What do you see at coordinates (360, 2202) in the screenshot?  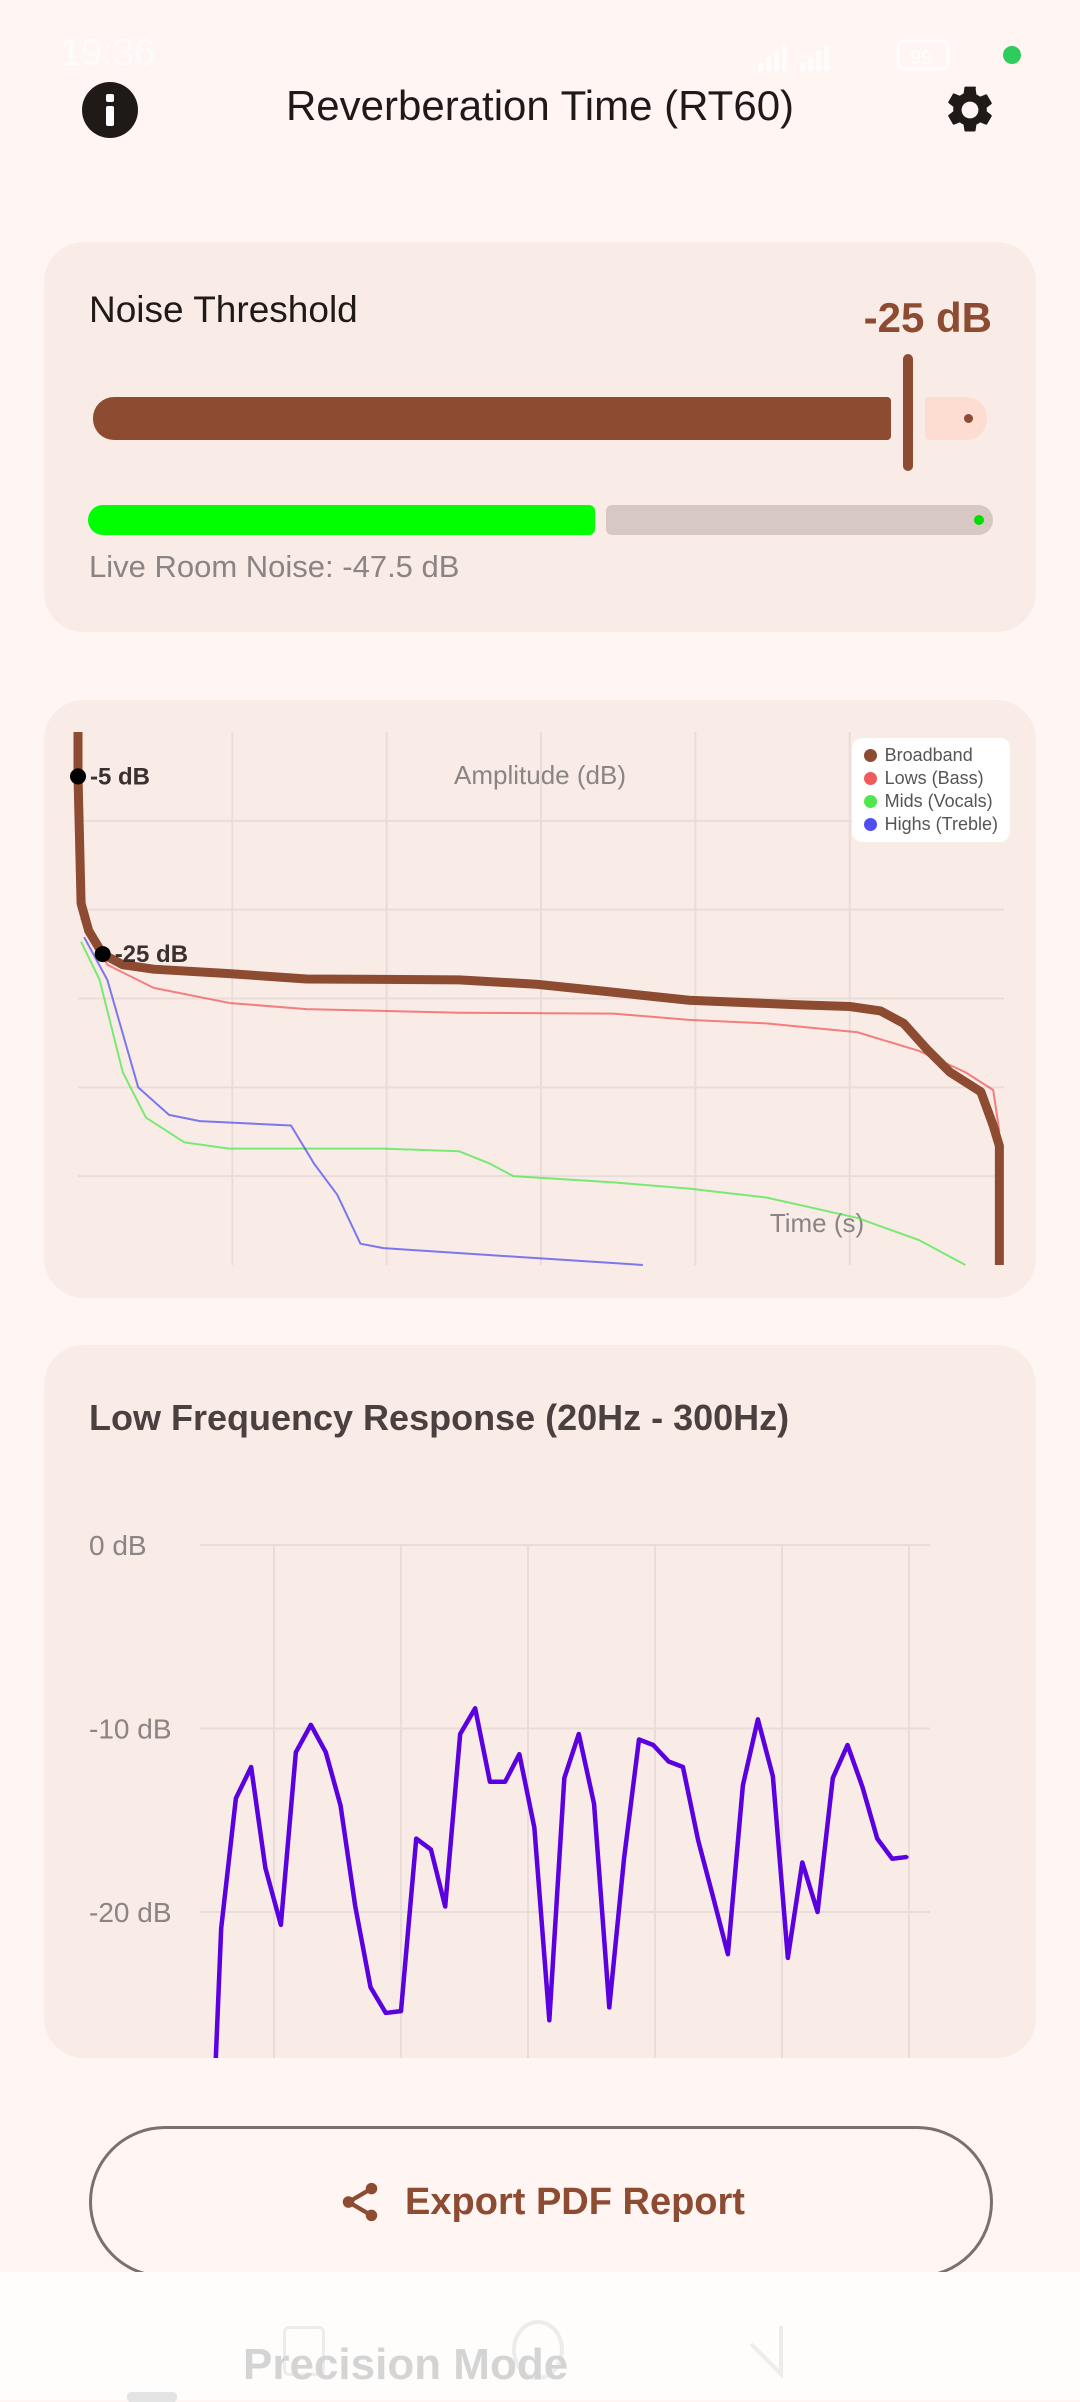 I see `share-icon` at bounding box center [360, 2202].